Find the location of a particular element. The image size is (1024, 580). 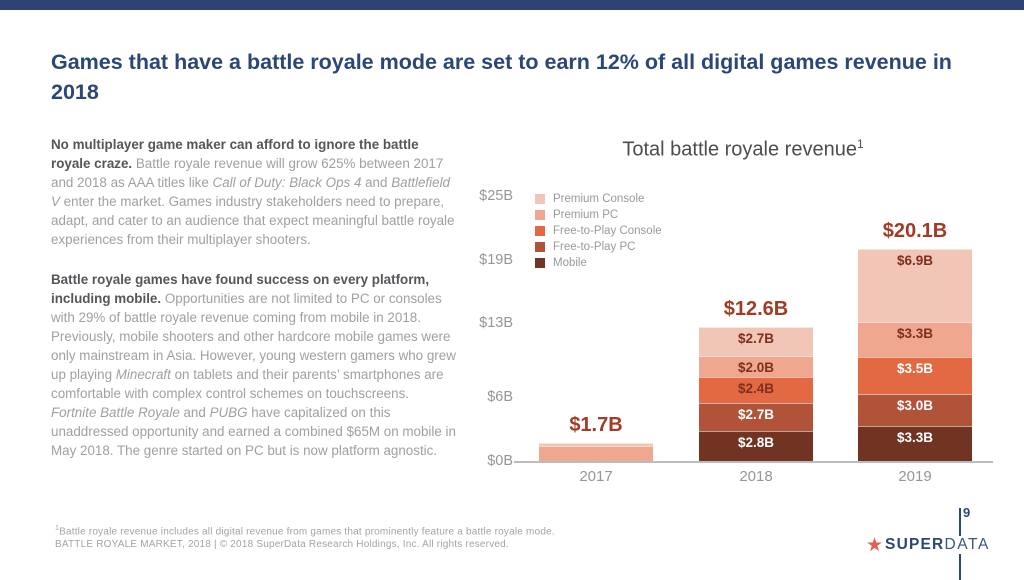

paragraph-text: Minecraft is located at coordinates (143, 374).